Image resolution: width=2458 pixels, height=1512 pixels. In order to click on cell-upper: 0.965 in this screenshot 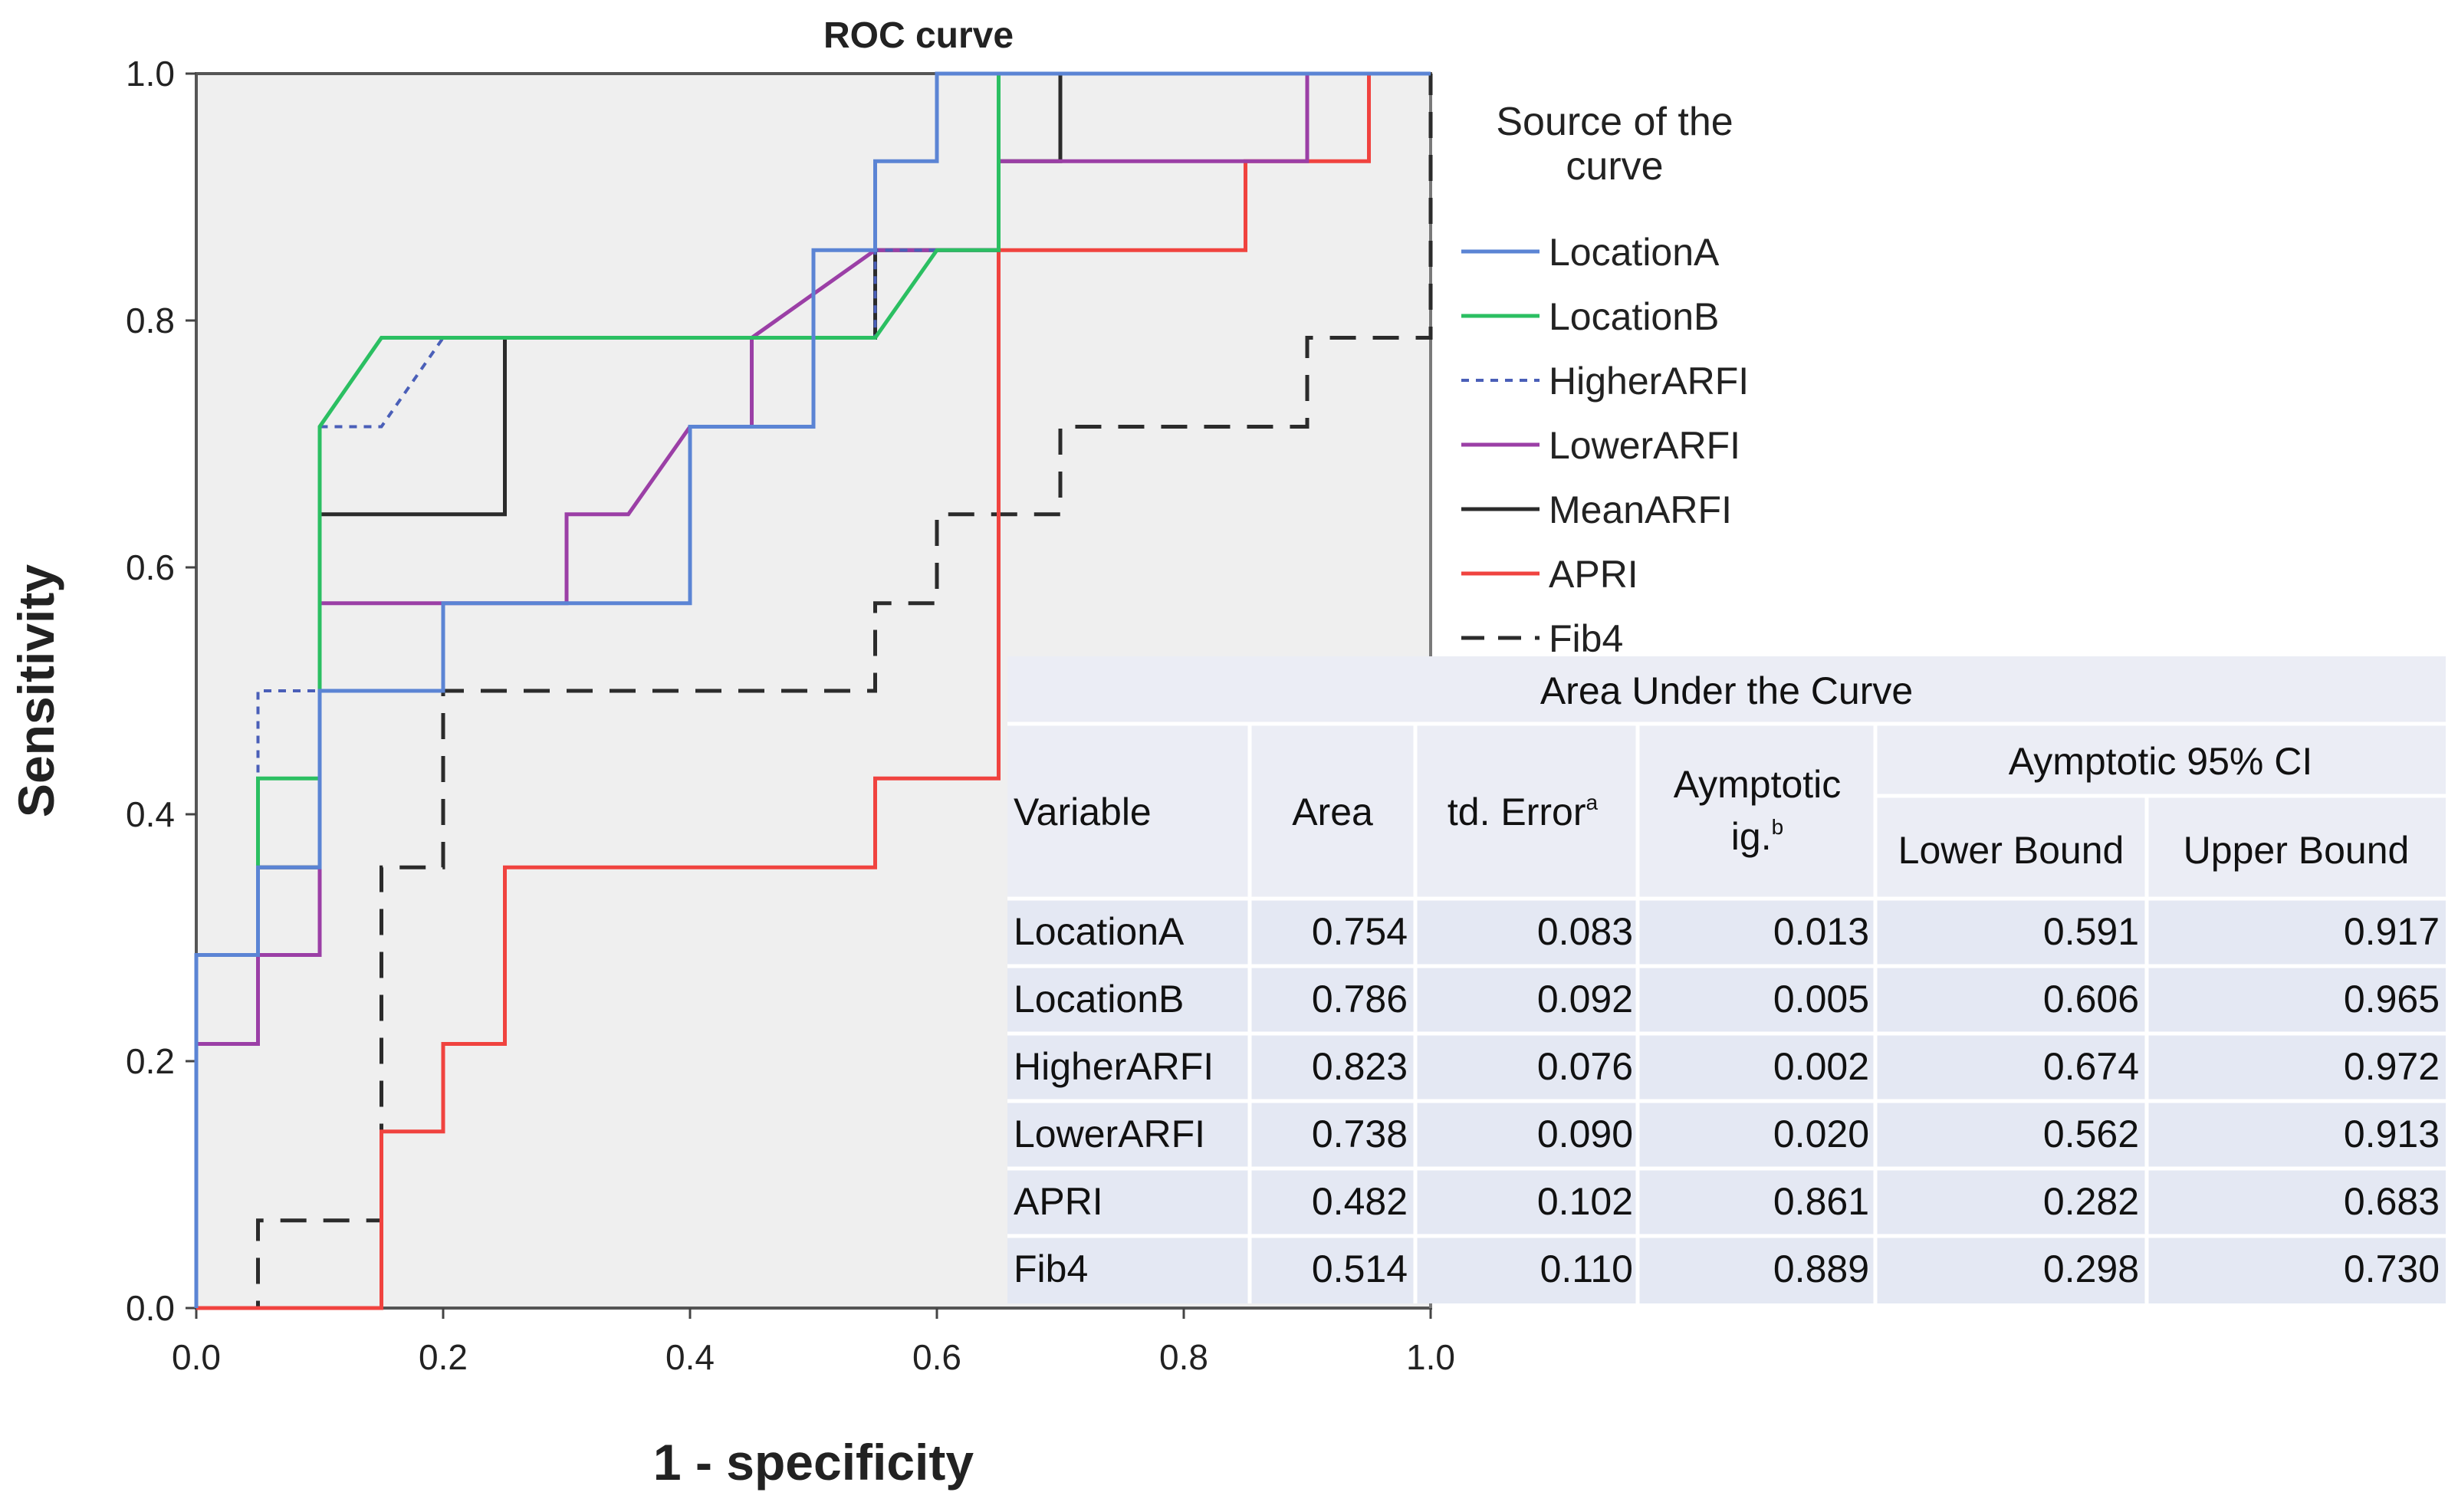, I will do `click(2392, 999)`.